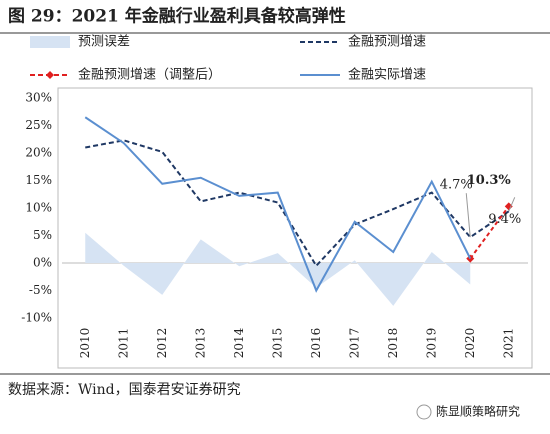 The width and height of the screenshot is (550, 434). What do you see at coordinates (40, 290) in the screenshot?
I see `y-tick-label: -5%` at bounding box center [40, 290].